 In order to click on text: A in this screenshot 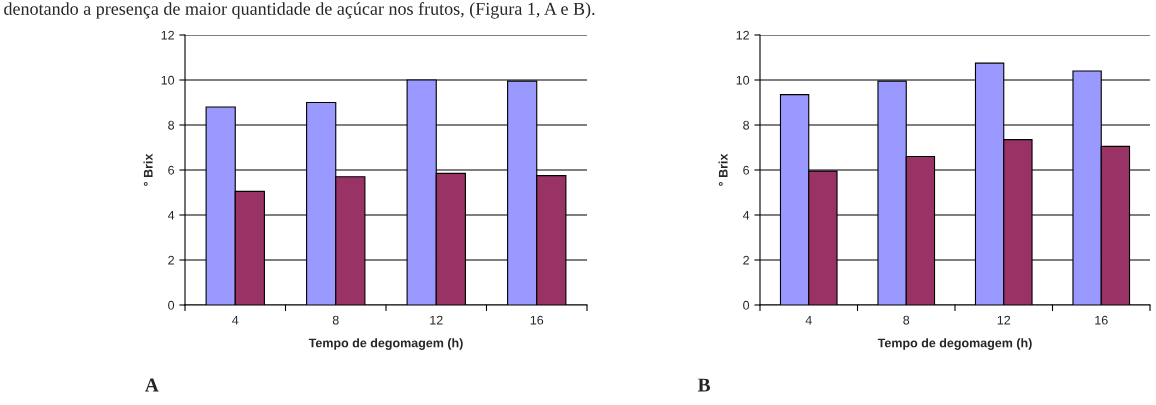, I will do `click(151, 385)`.